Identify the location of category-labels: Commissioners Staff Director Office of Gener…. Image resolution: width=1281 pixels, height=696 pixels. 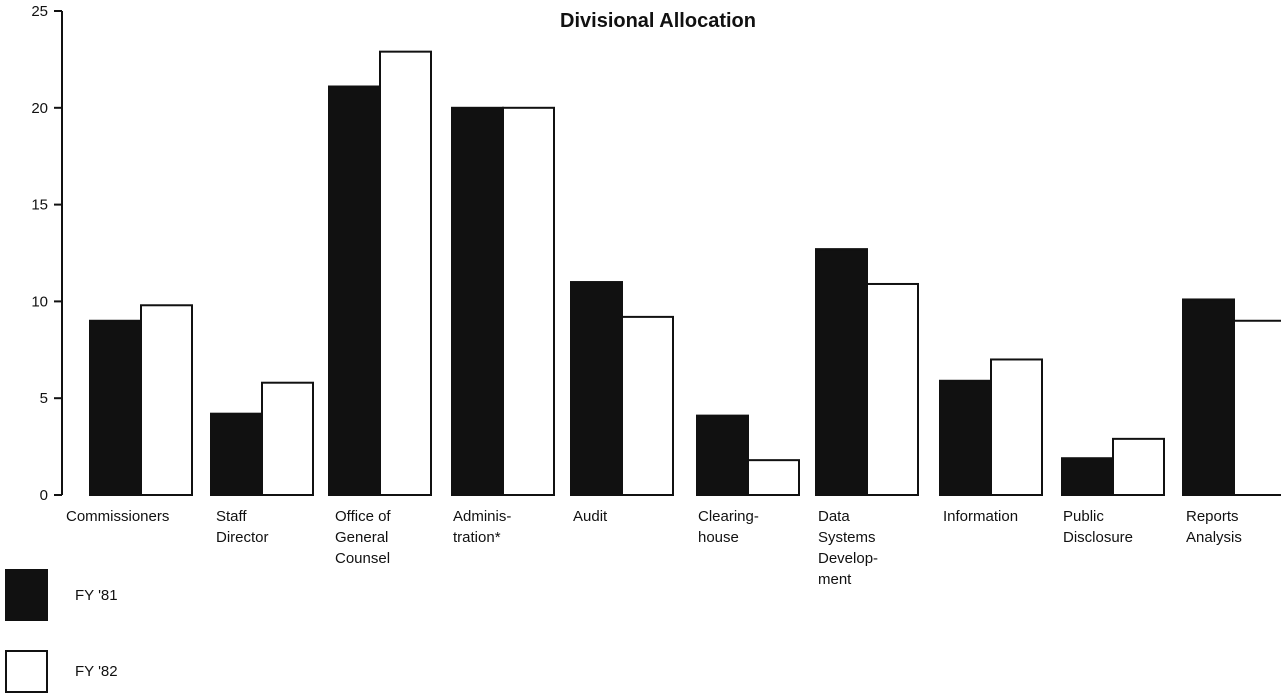
(654, 548).